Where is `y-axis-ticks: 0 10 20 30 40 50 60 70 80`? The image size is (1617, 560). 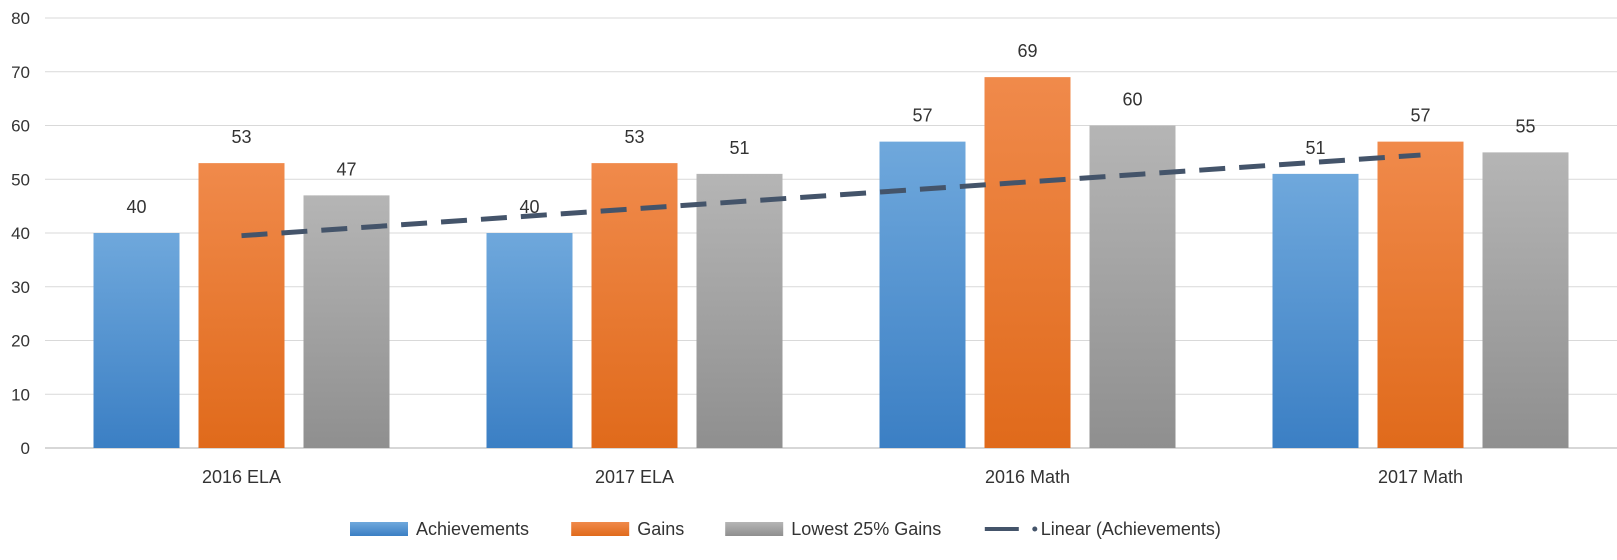
y-axis-ticks: 0 10 20 30 40 50 60 70 80 is located at coordinates (20, 233).